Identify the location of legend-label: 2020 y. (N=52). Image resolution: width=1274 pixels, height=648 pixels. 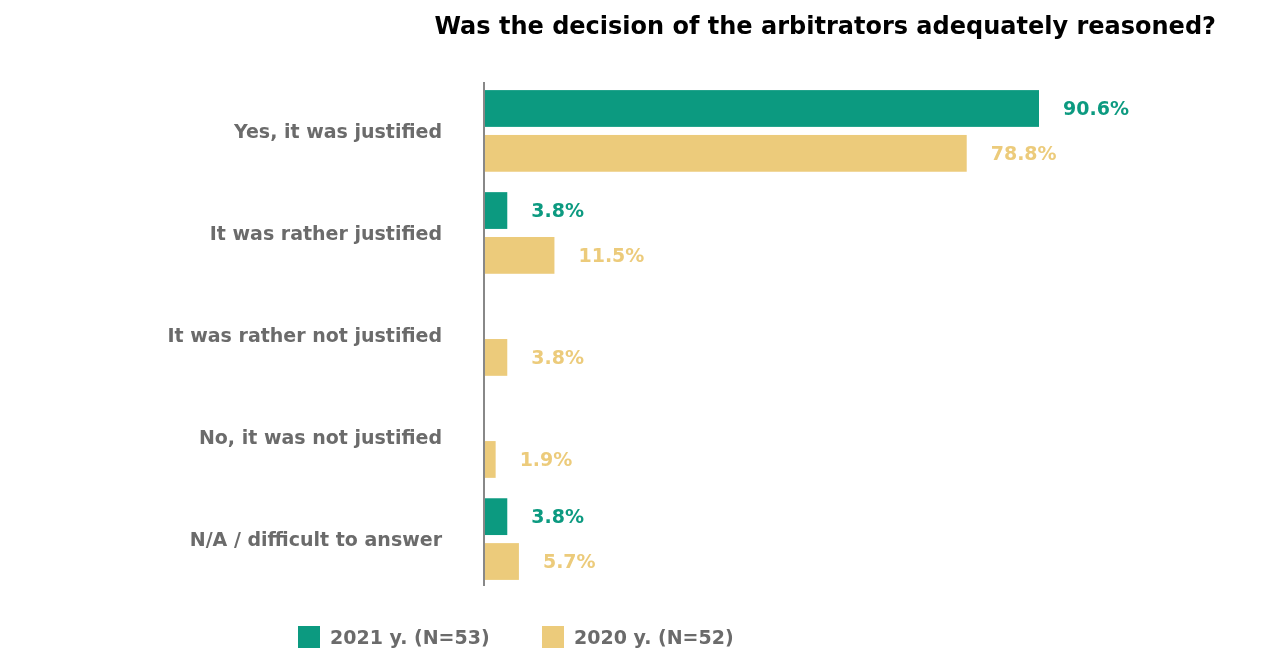
(654, 636).